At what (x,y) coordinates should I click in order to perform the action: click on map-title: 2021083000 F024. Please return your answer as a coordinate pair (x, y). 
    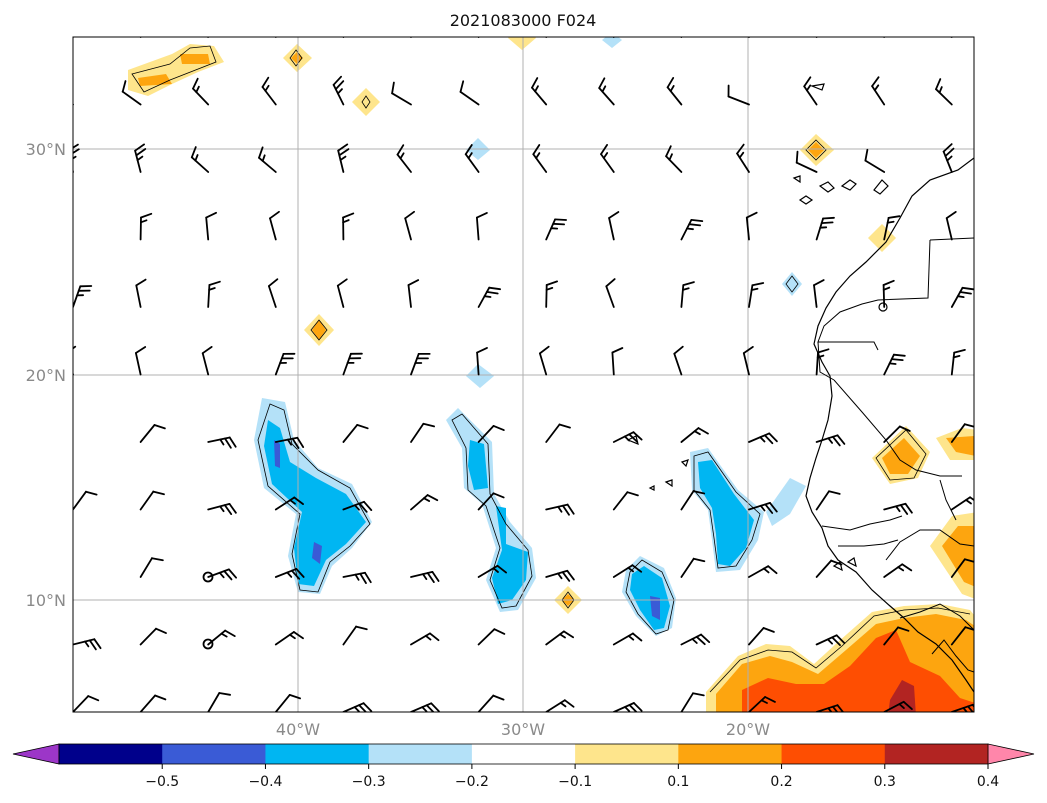
    Looking at the image, I should click on (523, 20).